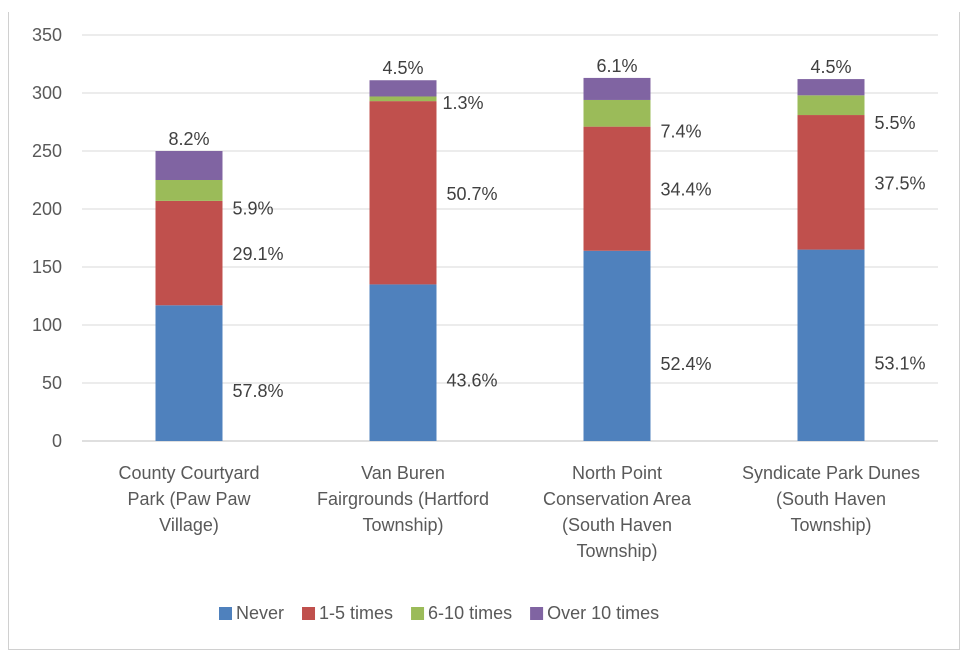 The image size is (964, 652). What do you see at coordinates (617, 499) in the screenshot?
I see `x-category-label: Conservation Area` at bounding box center [617, 499].